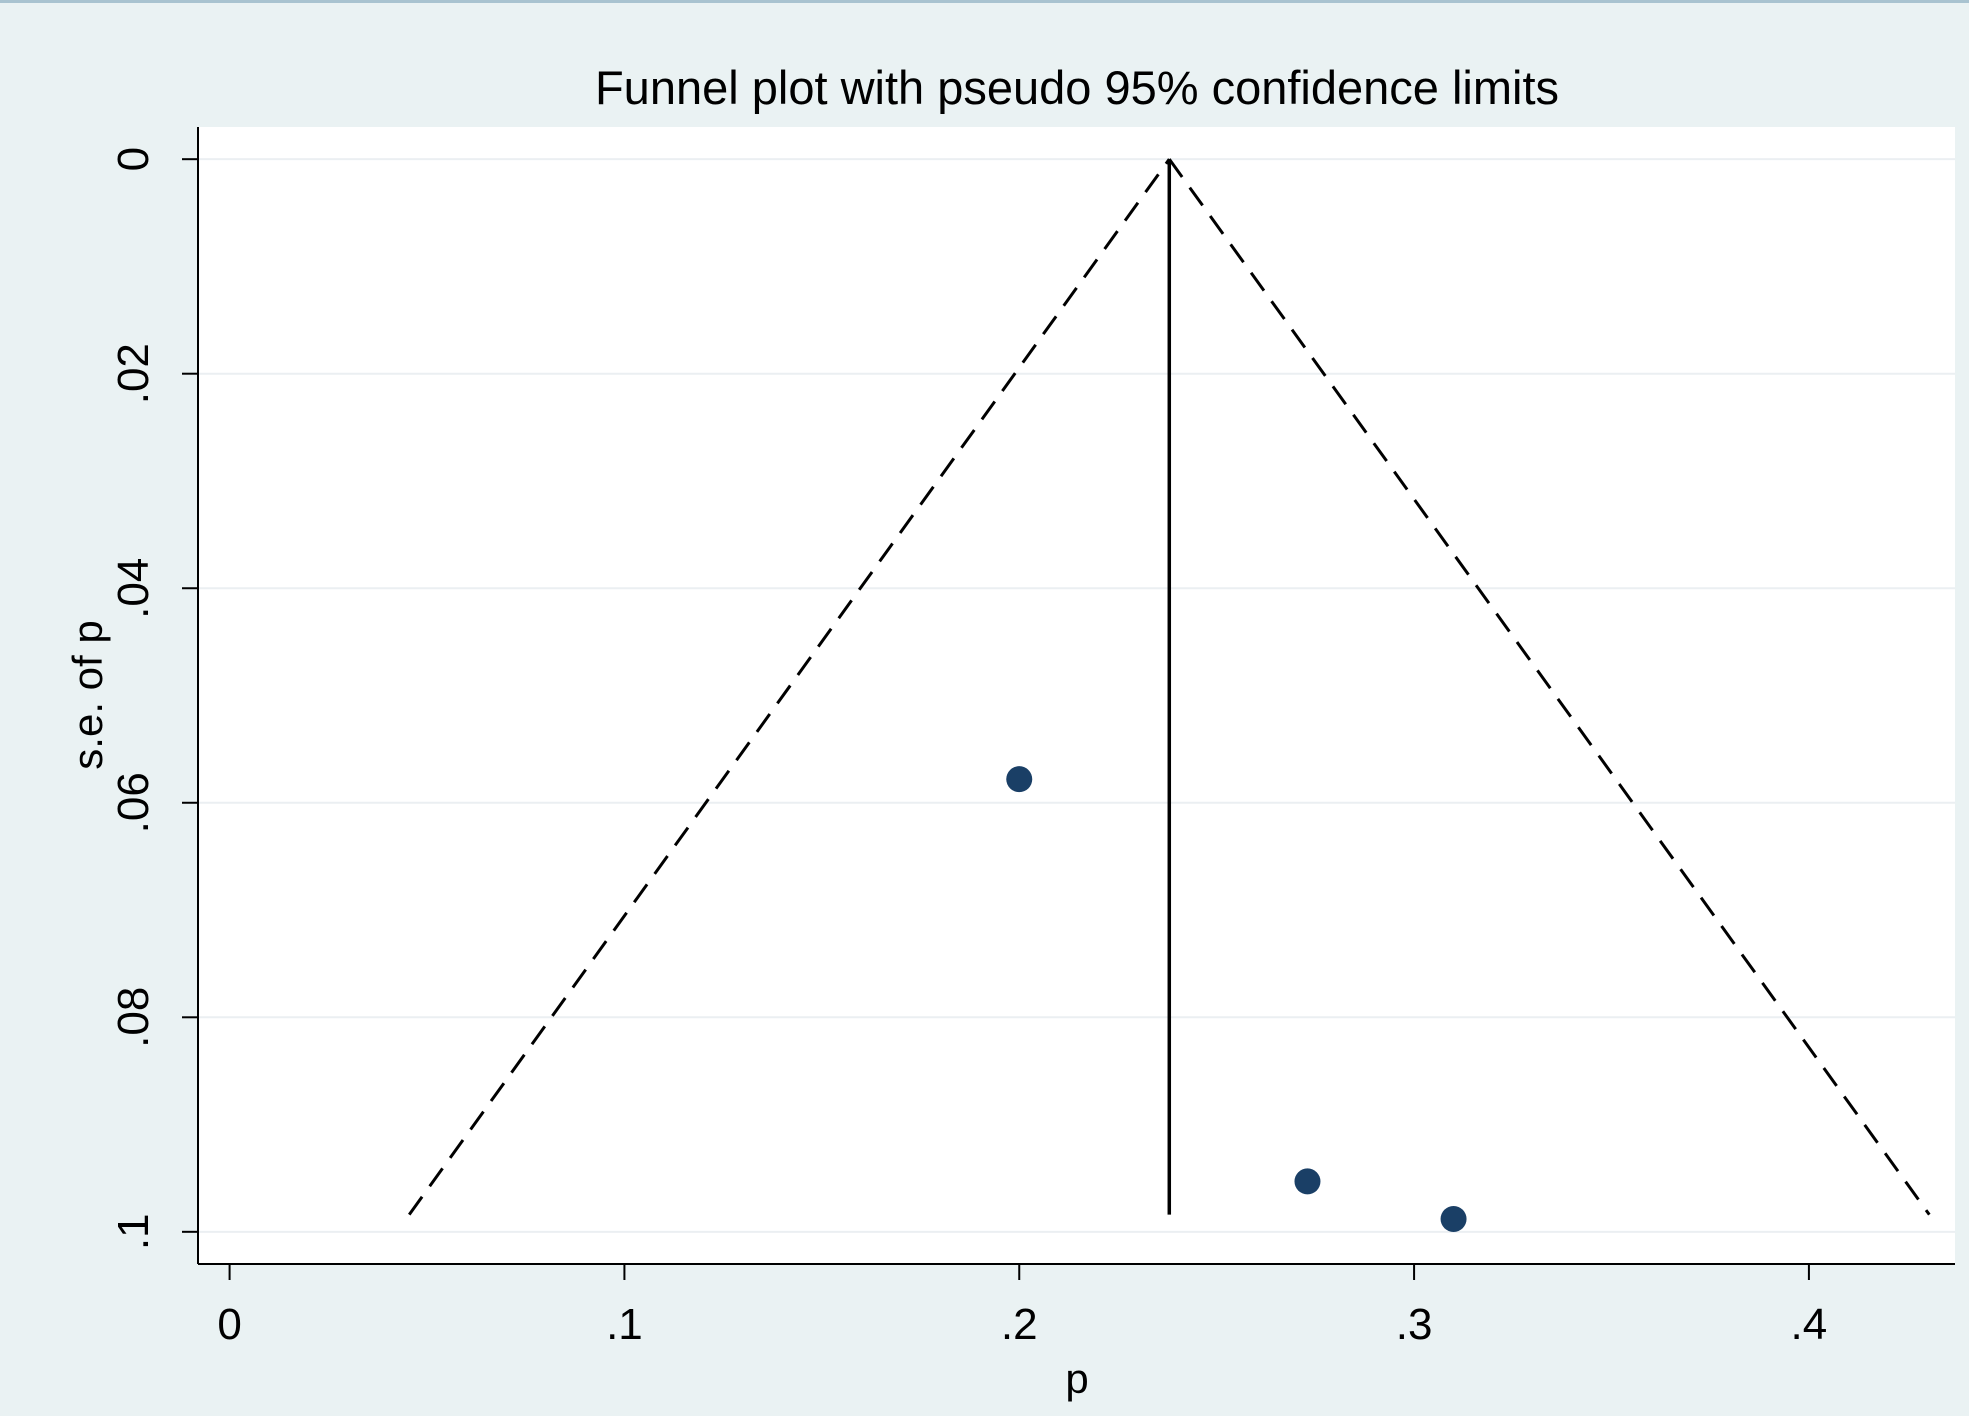 This screenshot has height=1416, width=1969. What do you see at coordinates (1076, 1378) in the screenshot?
I see `x-axis-label: p` at bounding box center [1076, 1378].